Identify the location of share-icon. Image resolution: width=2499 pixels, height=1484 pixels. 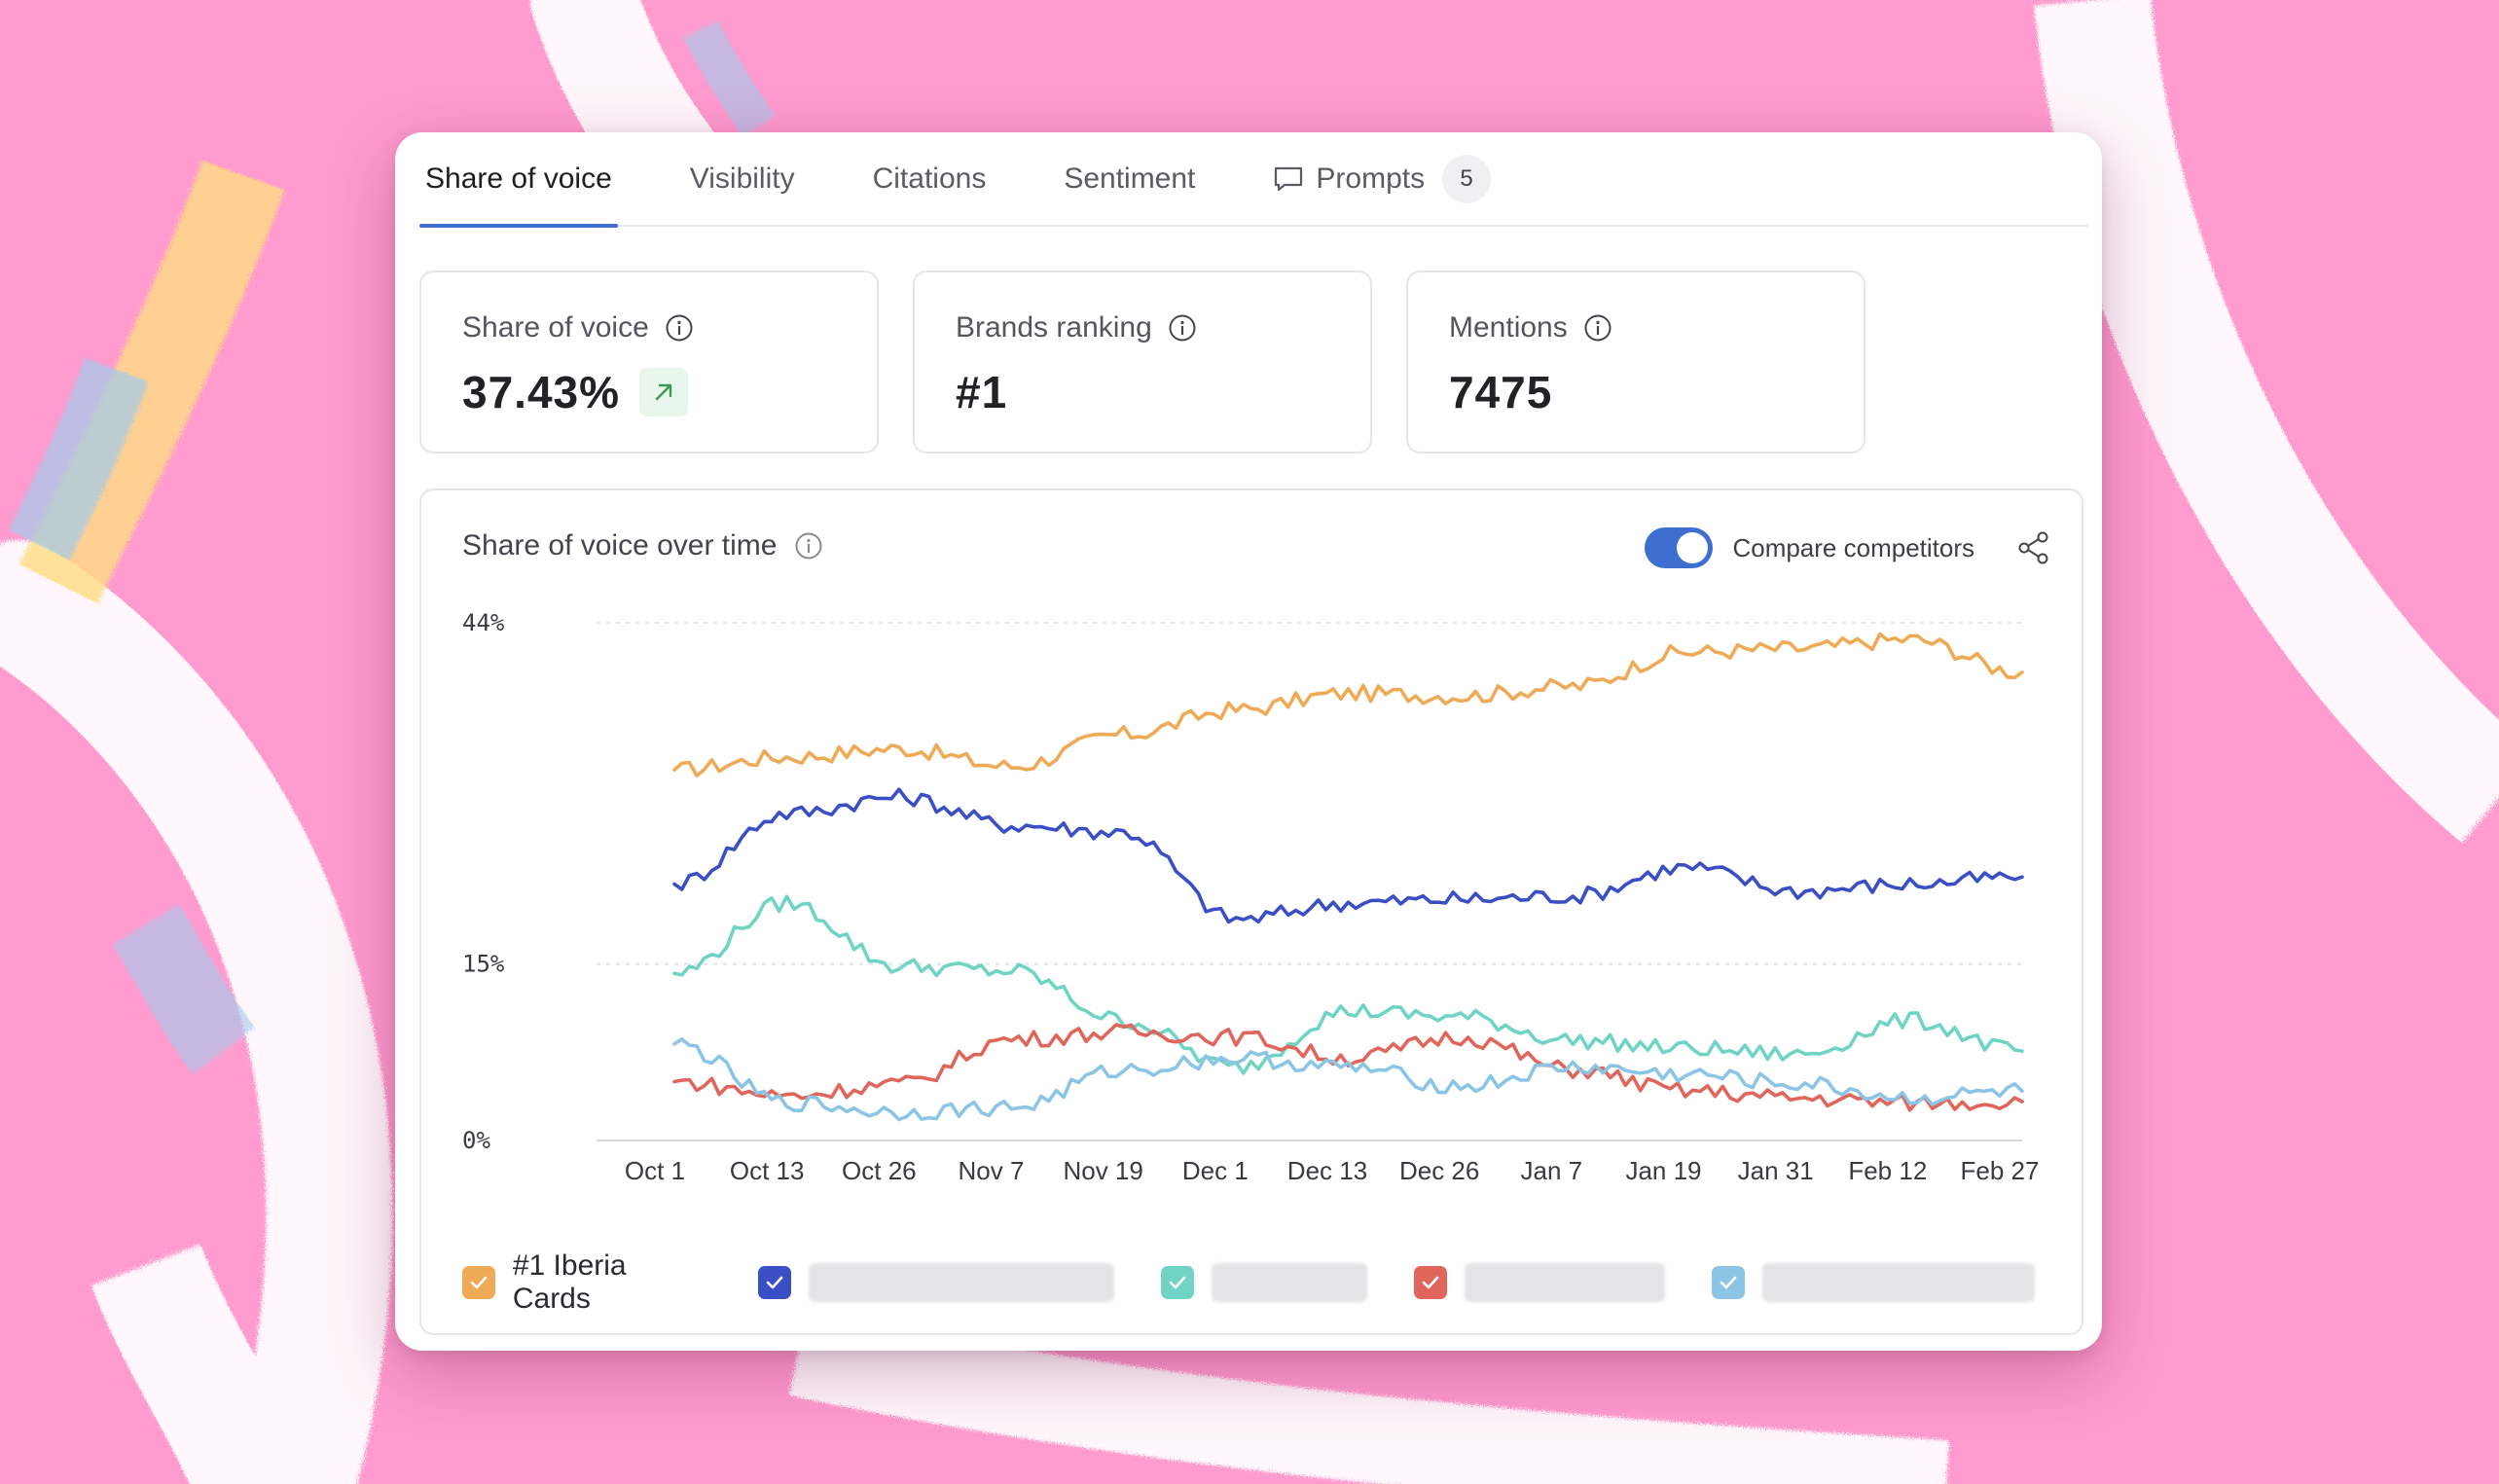
(2033, 548).